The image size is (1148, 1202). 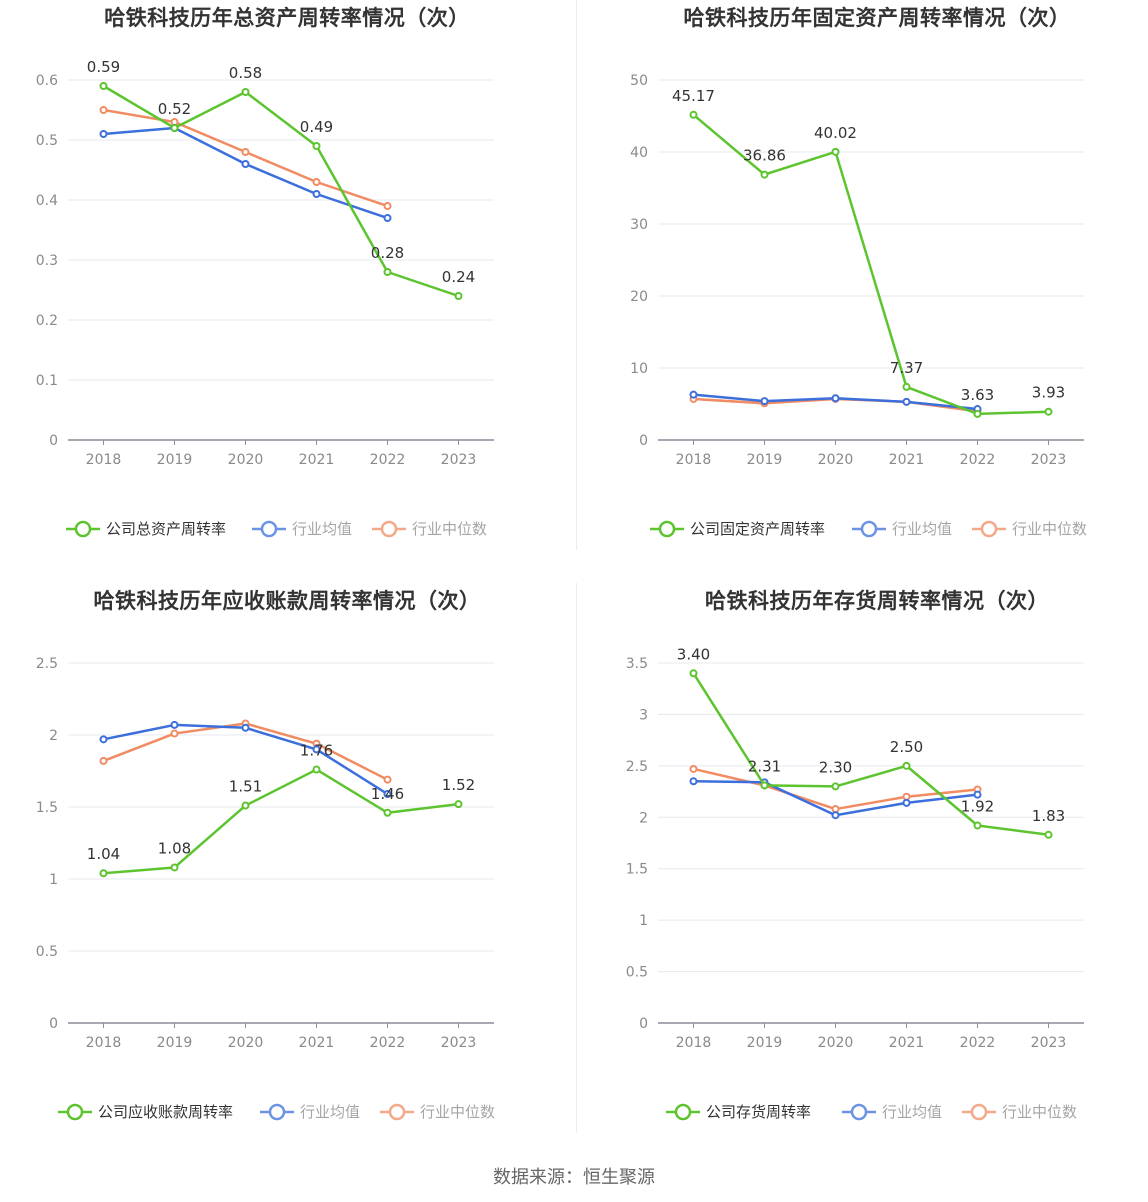 I want to click on data-label: 1.04, so click(x=103, y=854).